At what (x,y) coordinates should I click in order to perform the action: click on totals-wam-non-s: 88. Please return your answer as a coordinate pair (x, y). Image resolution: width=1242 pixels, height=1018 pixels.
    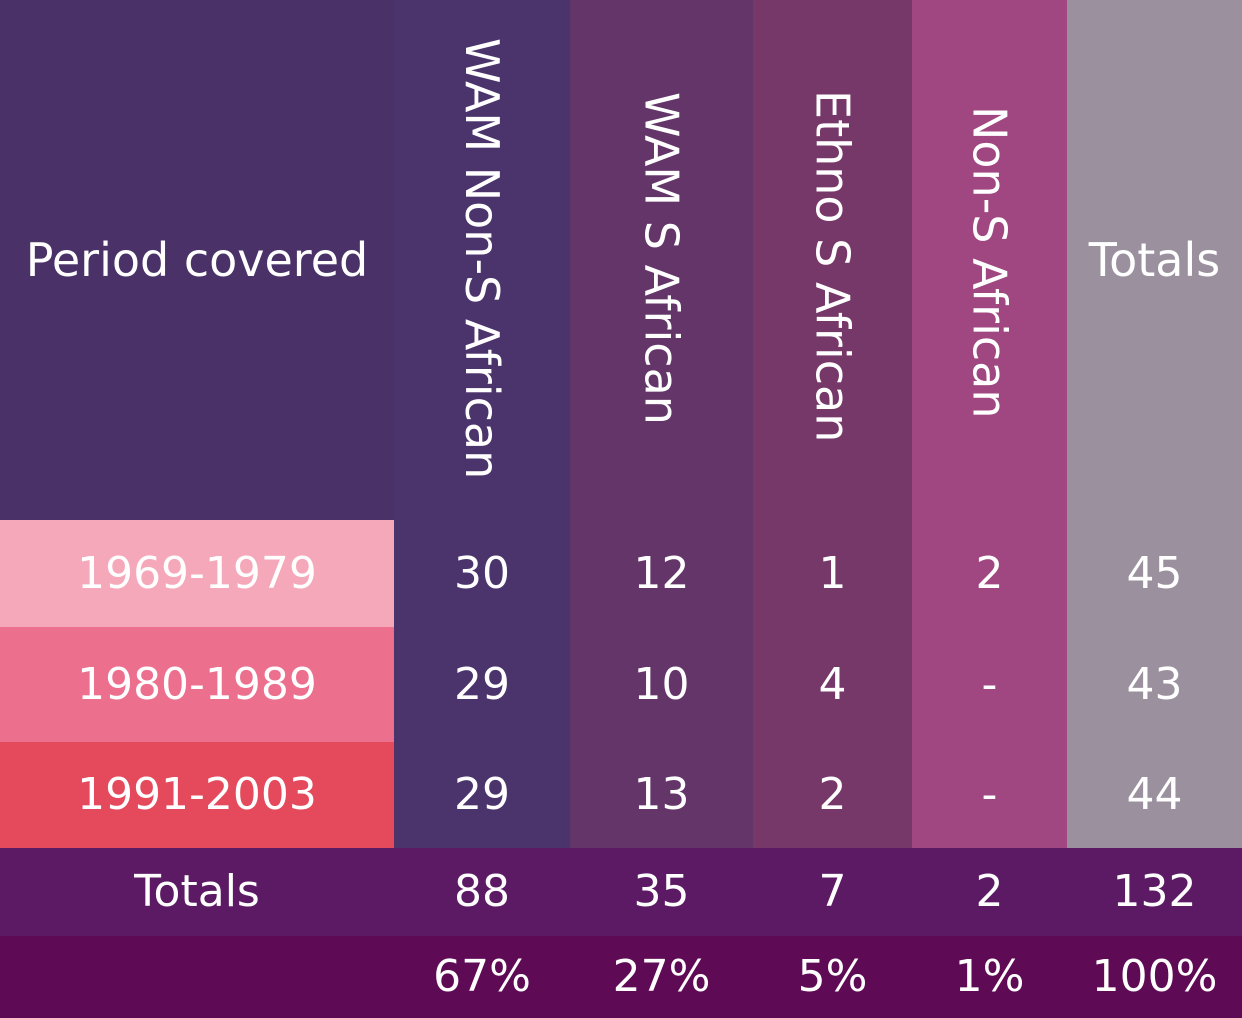
    Looking at the image, I should click on (482, 891).